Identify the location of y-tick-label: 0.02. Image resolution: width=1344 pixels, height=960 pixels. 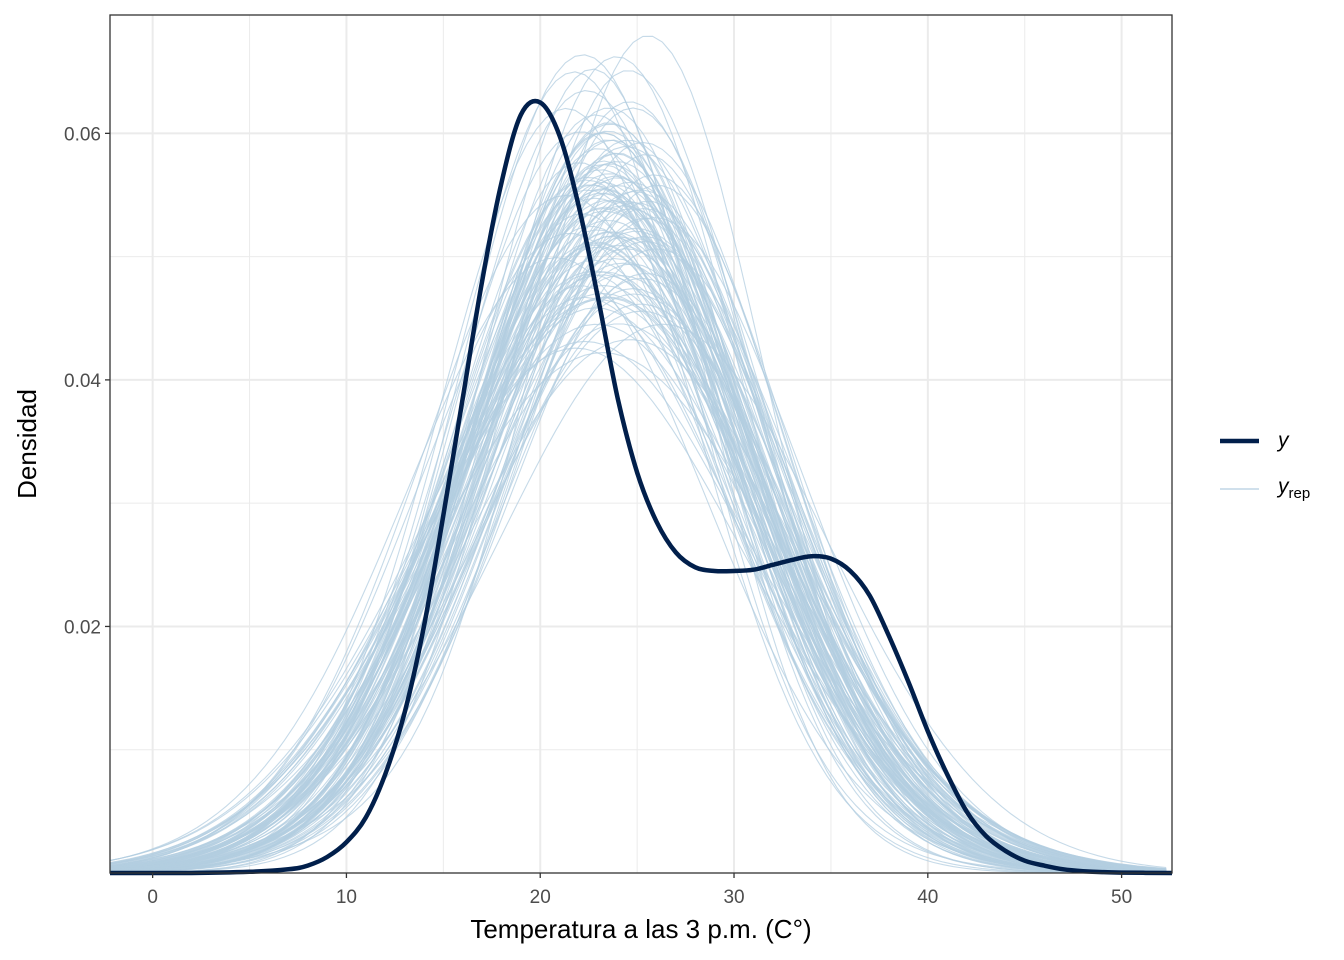
(82, 627).